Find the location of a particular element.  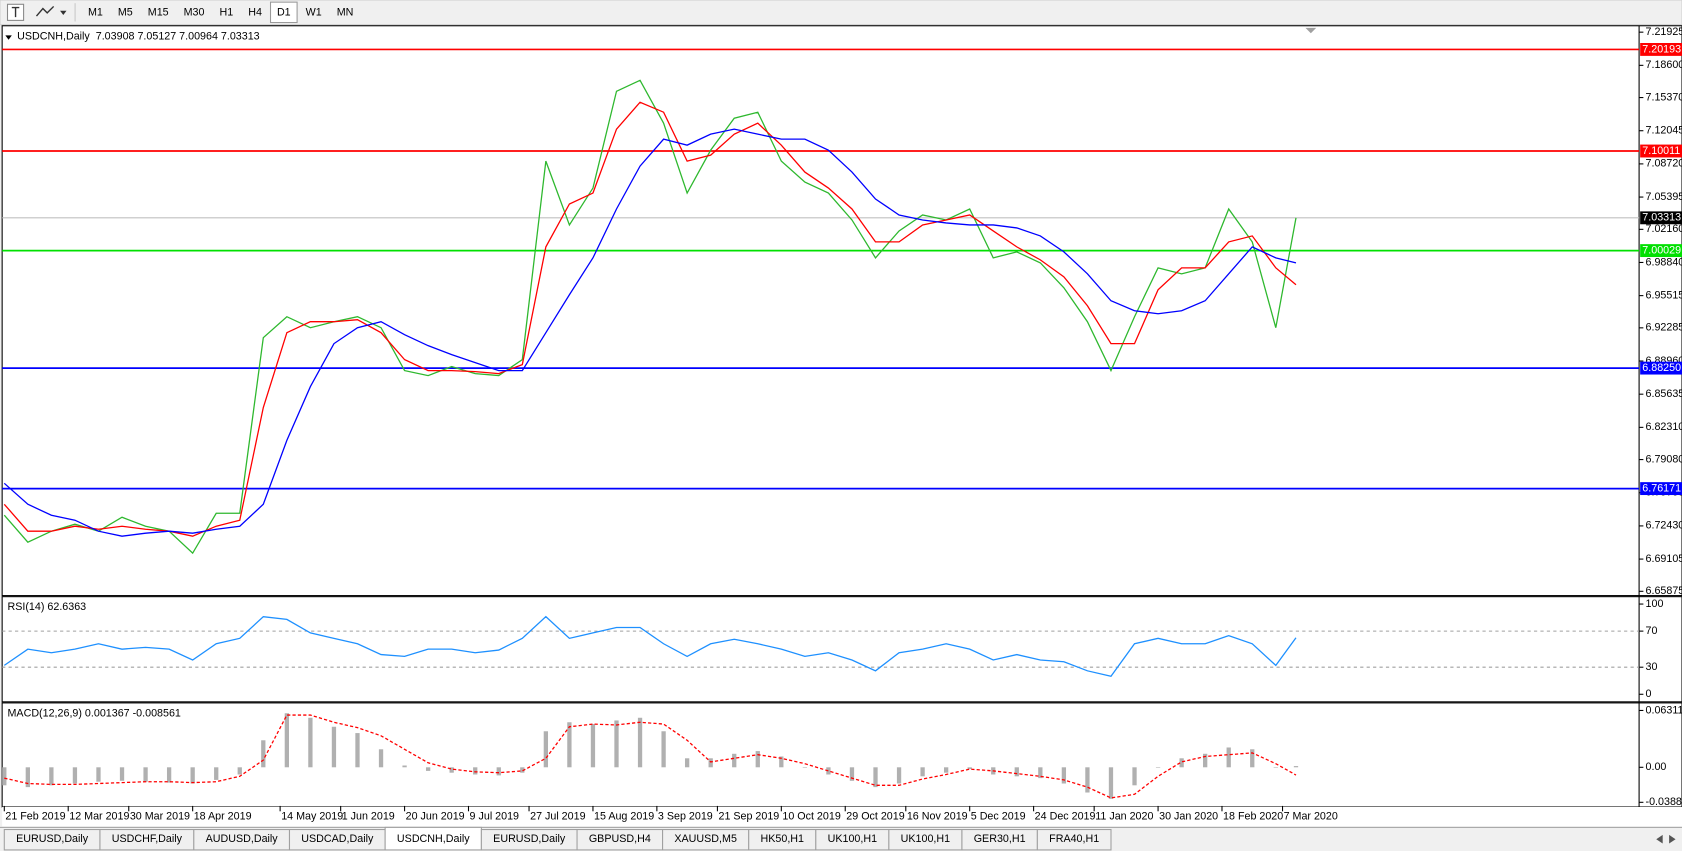

y-tick-label: 6.95515 is located at coordinates (1664, 295).